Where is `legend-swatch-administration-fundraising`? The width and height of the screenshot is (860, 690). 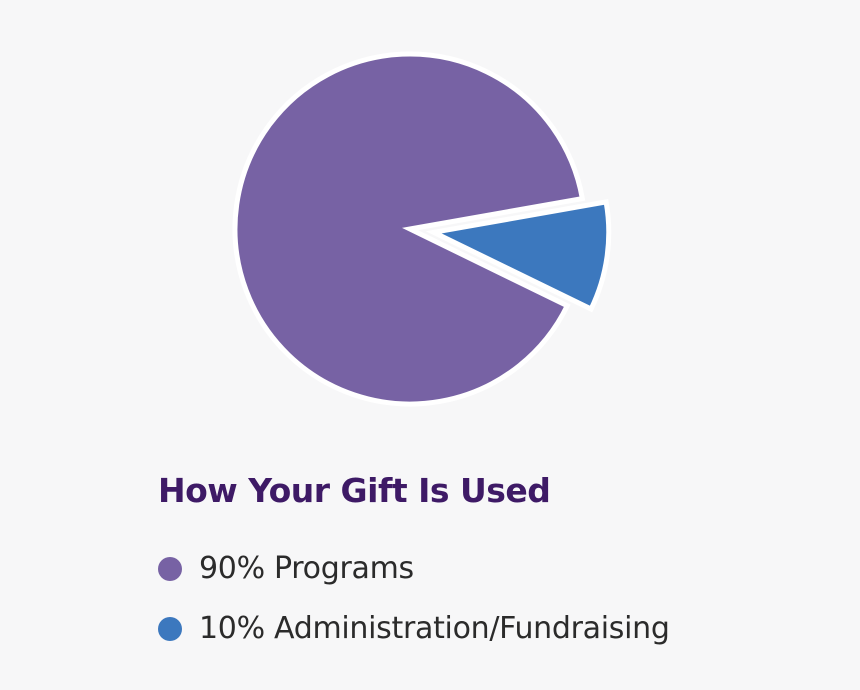
legend-swatch-administration-fundraising is located at coordinates (170, 629).